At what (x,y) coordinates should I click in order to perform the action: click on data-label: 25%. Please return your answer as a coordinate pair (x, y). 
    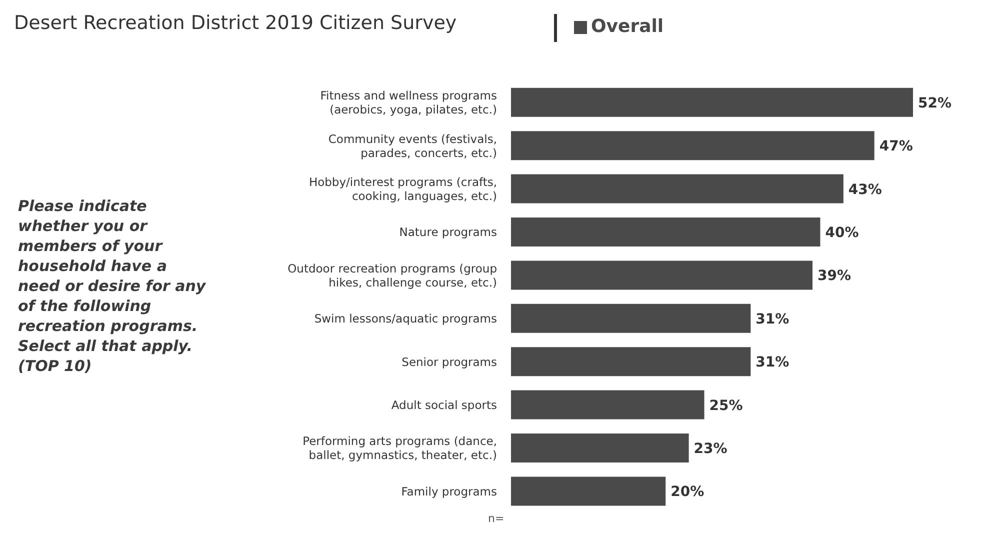
    Looking at the image, I should click on (726, 406).